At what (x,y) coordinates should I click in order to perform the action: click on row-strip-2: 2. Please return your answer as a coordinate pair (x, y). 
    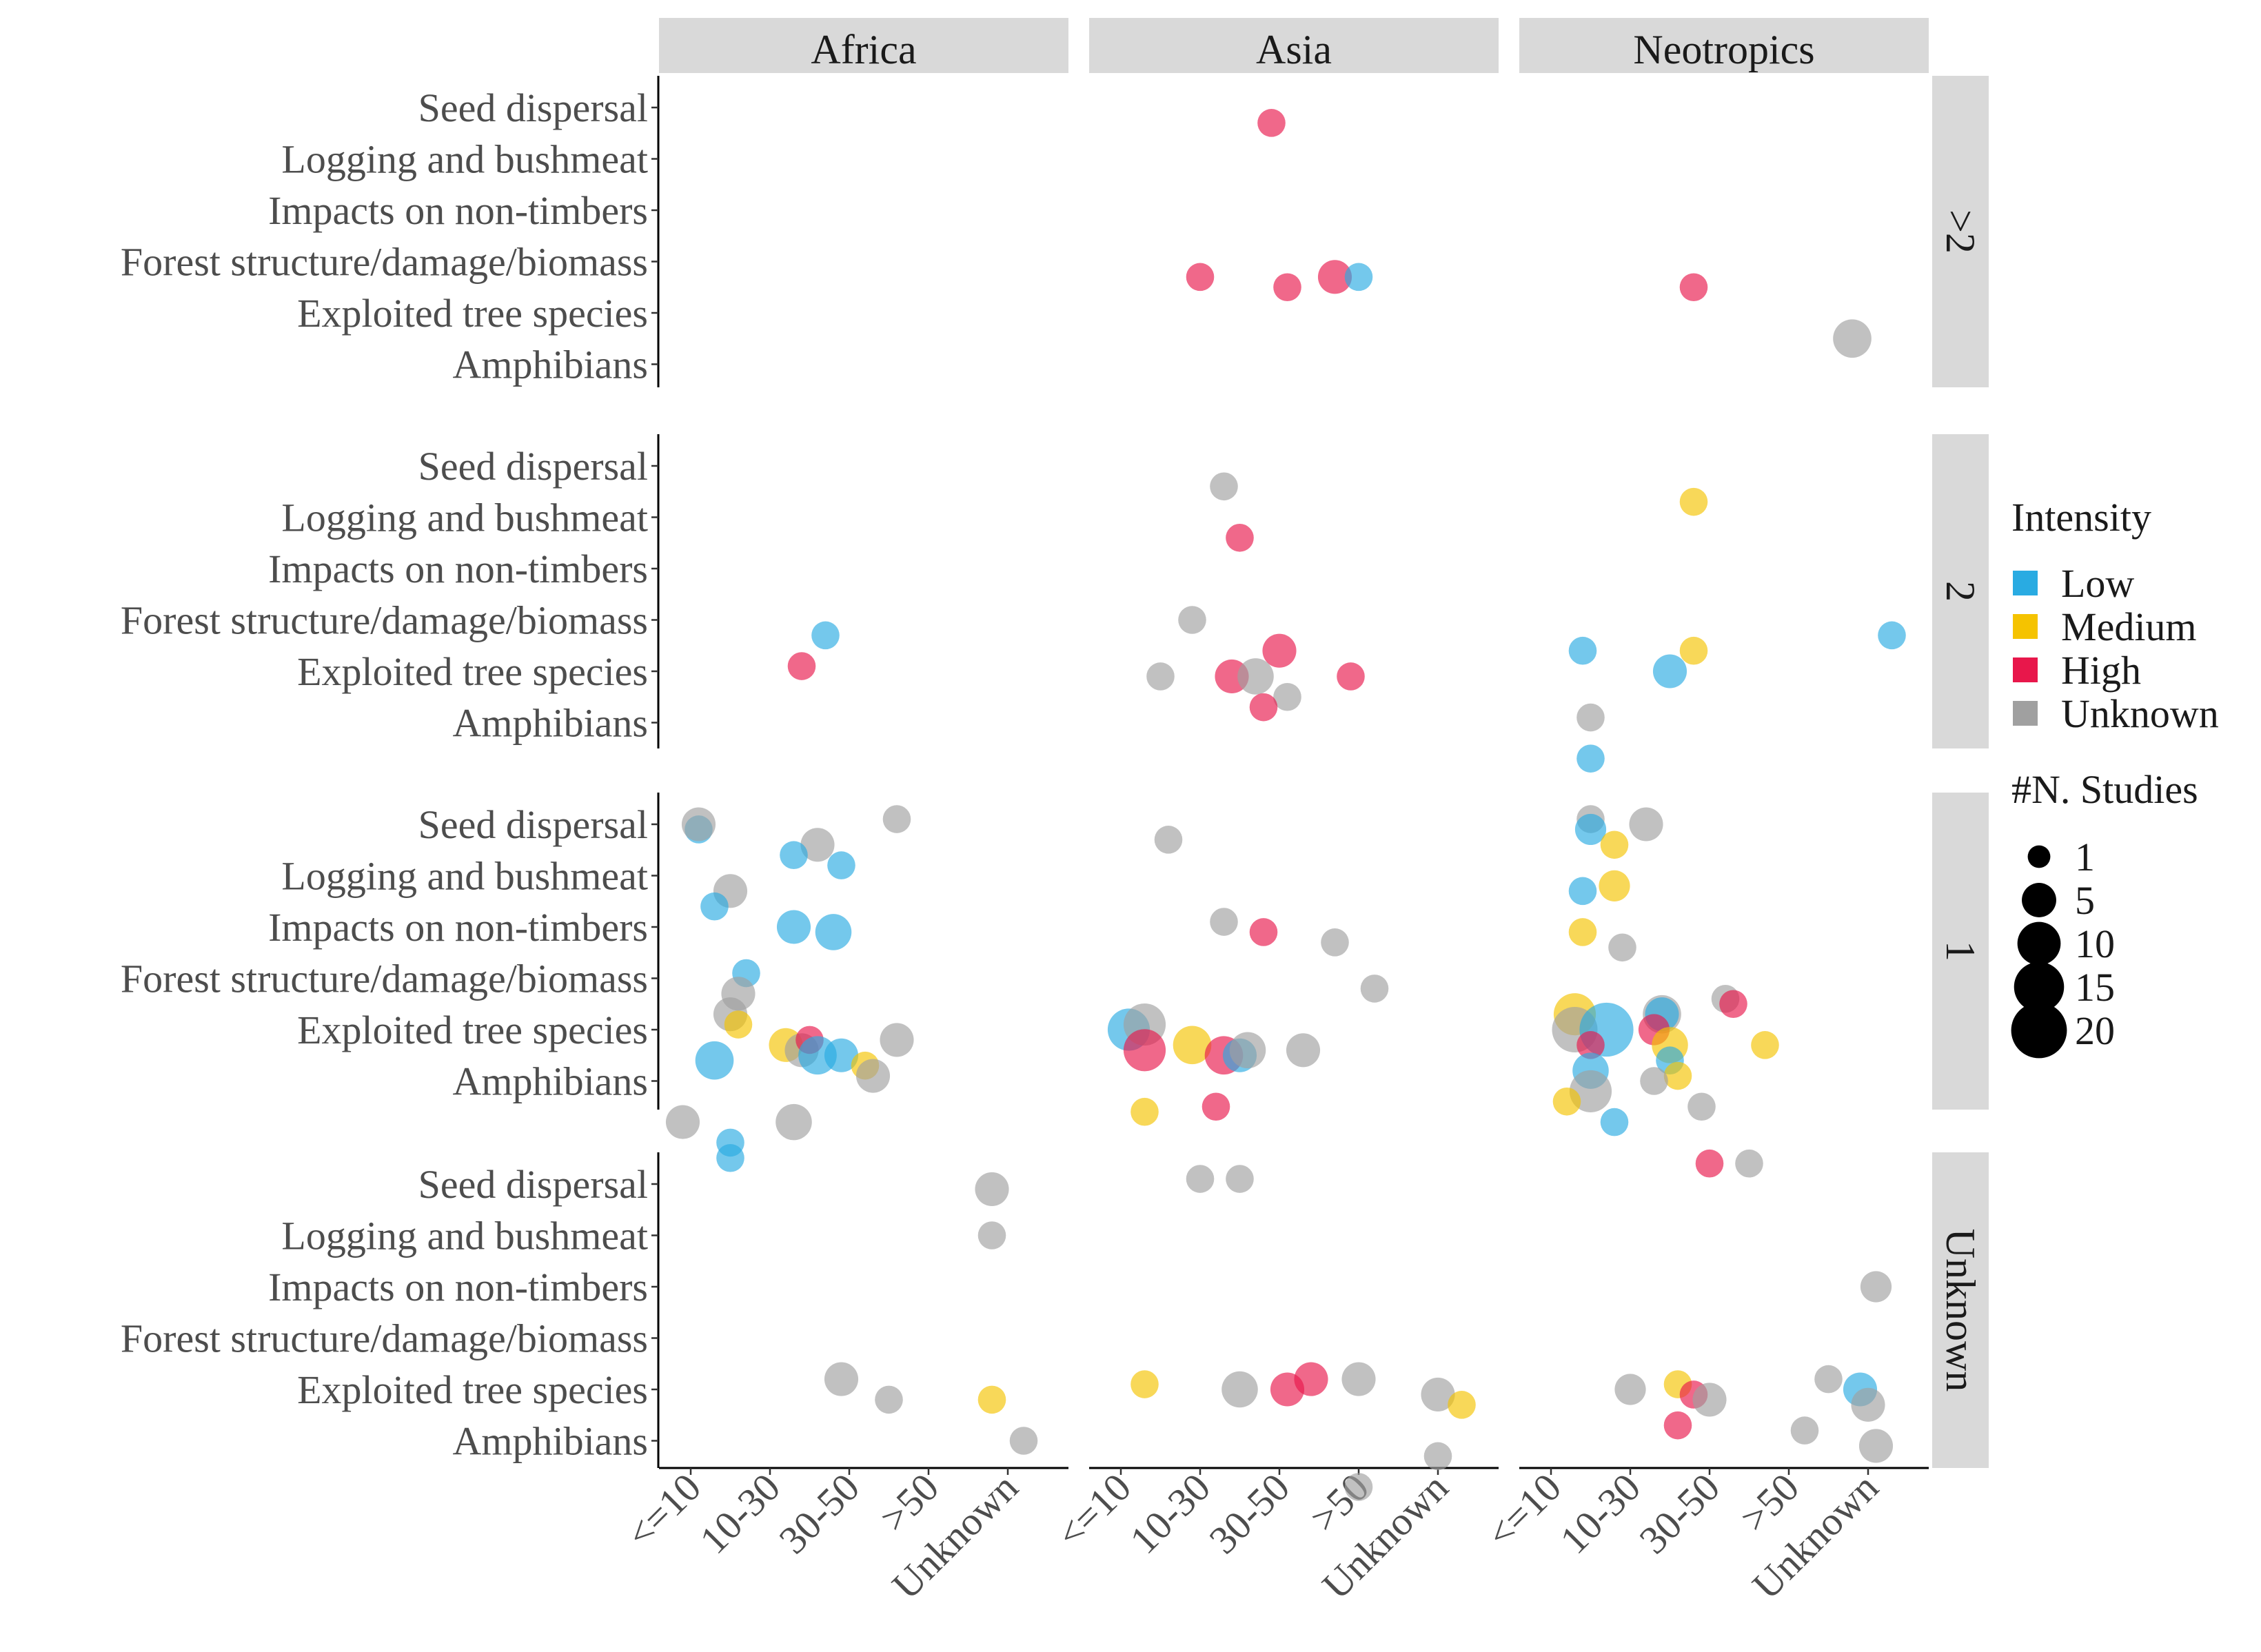
    Looking at the image, I should click on (1960, 591).